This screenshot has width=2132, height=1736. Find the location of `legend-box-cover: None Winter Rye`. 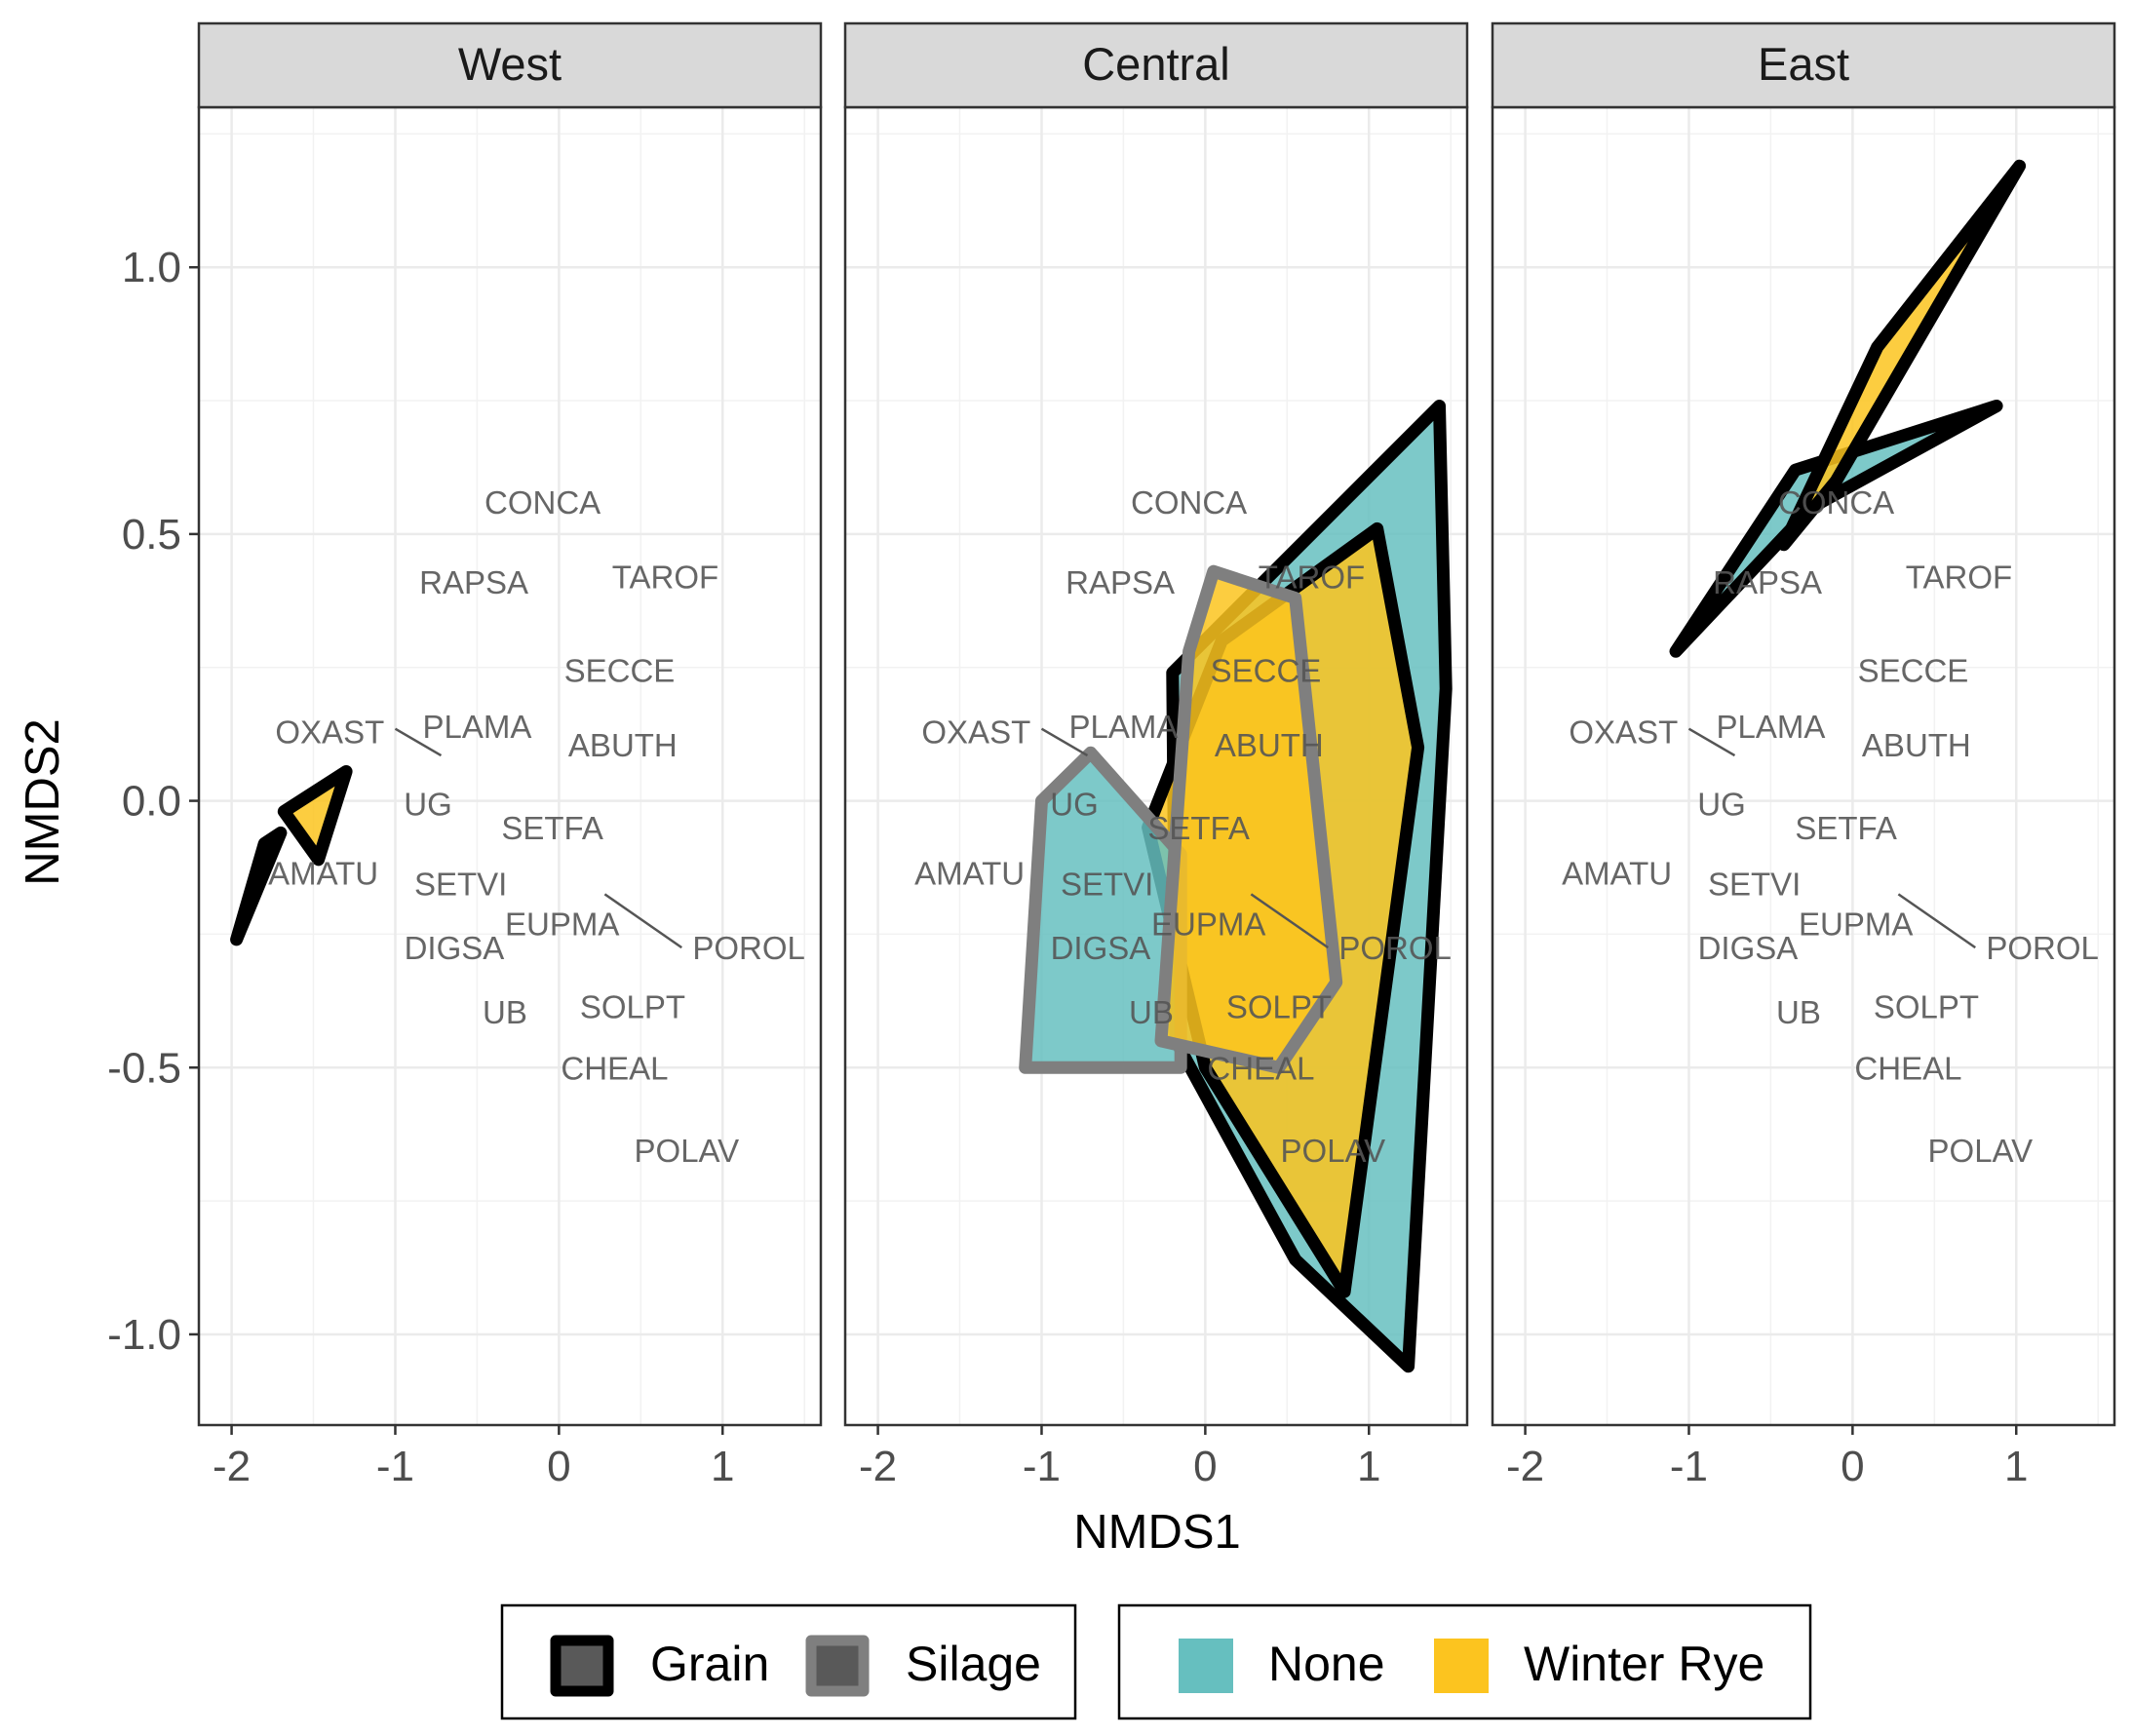

legend-box-cover: None Winter Rye is located at coordinates (1464, 1661).